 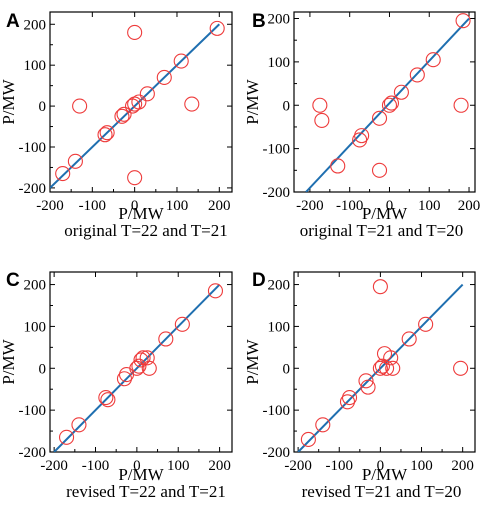 I want to click on panel-letter: D, so click(x=259, y=280).